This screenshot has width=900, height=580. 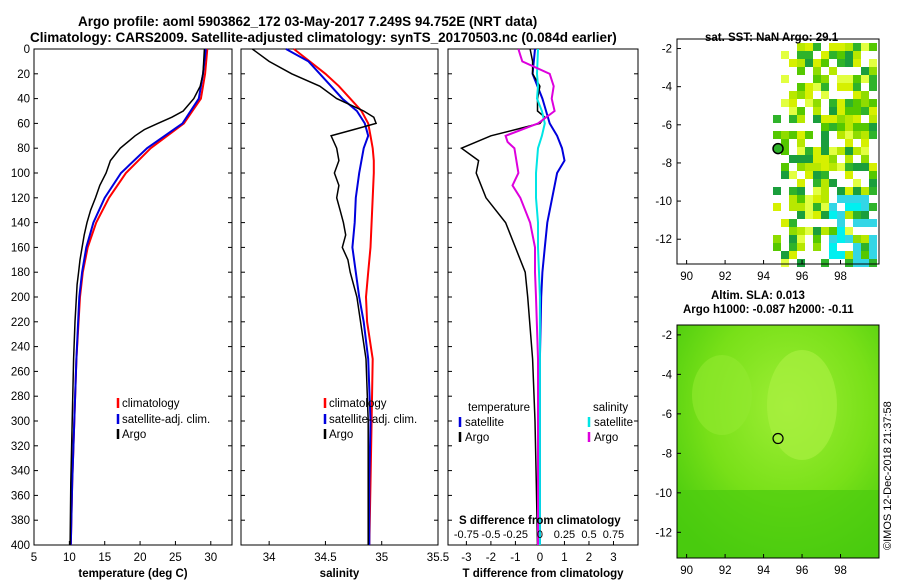 What do you see at coordinates (20, 397) in the screenshot?
I see `y-tick-label: 280` at bounding box center [20, 397].